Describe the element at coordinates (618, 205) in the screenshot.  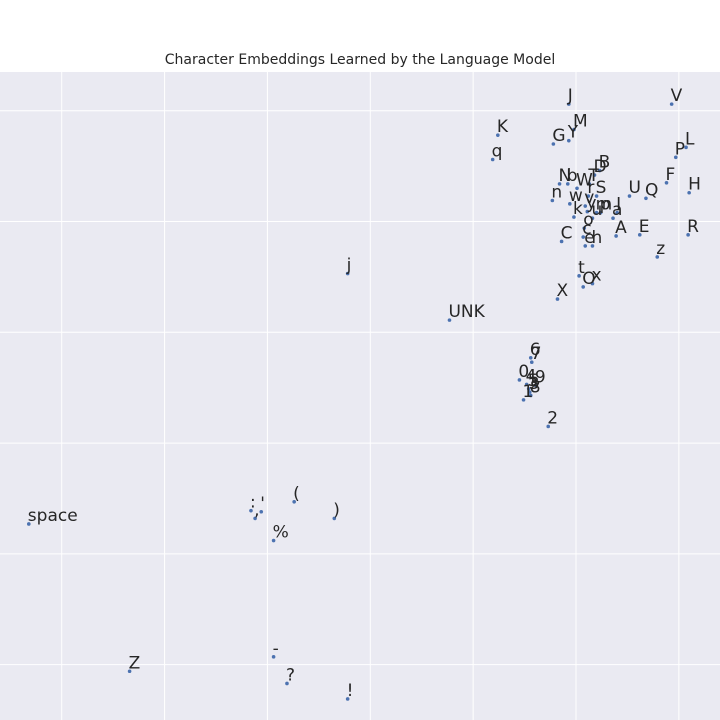
I see `point-label-27: I` at that location.